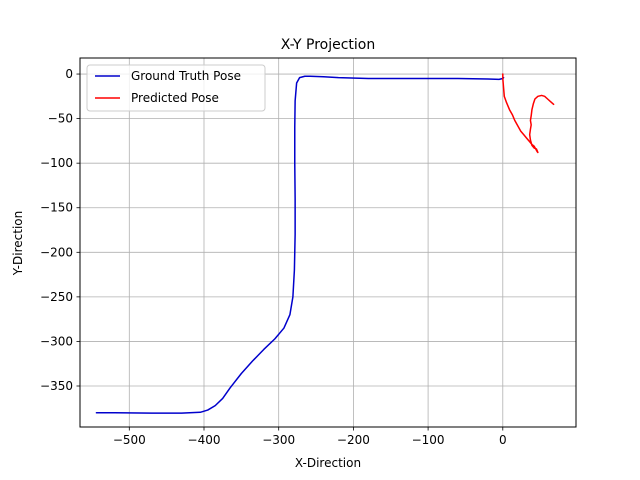  Describe the element at coordinates (428, 440) in the screenshot. I see `x-tick-label: −100` at that location.